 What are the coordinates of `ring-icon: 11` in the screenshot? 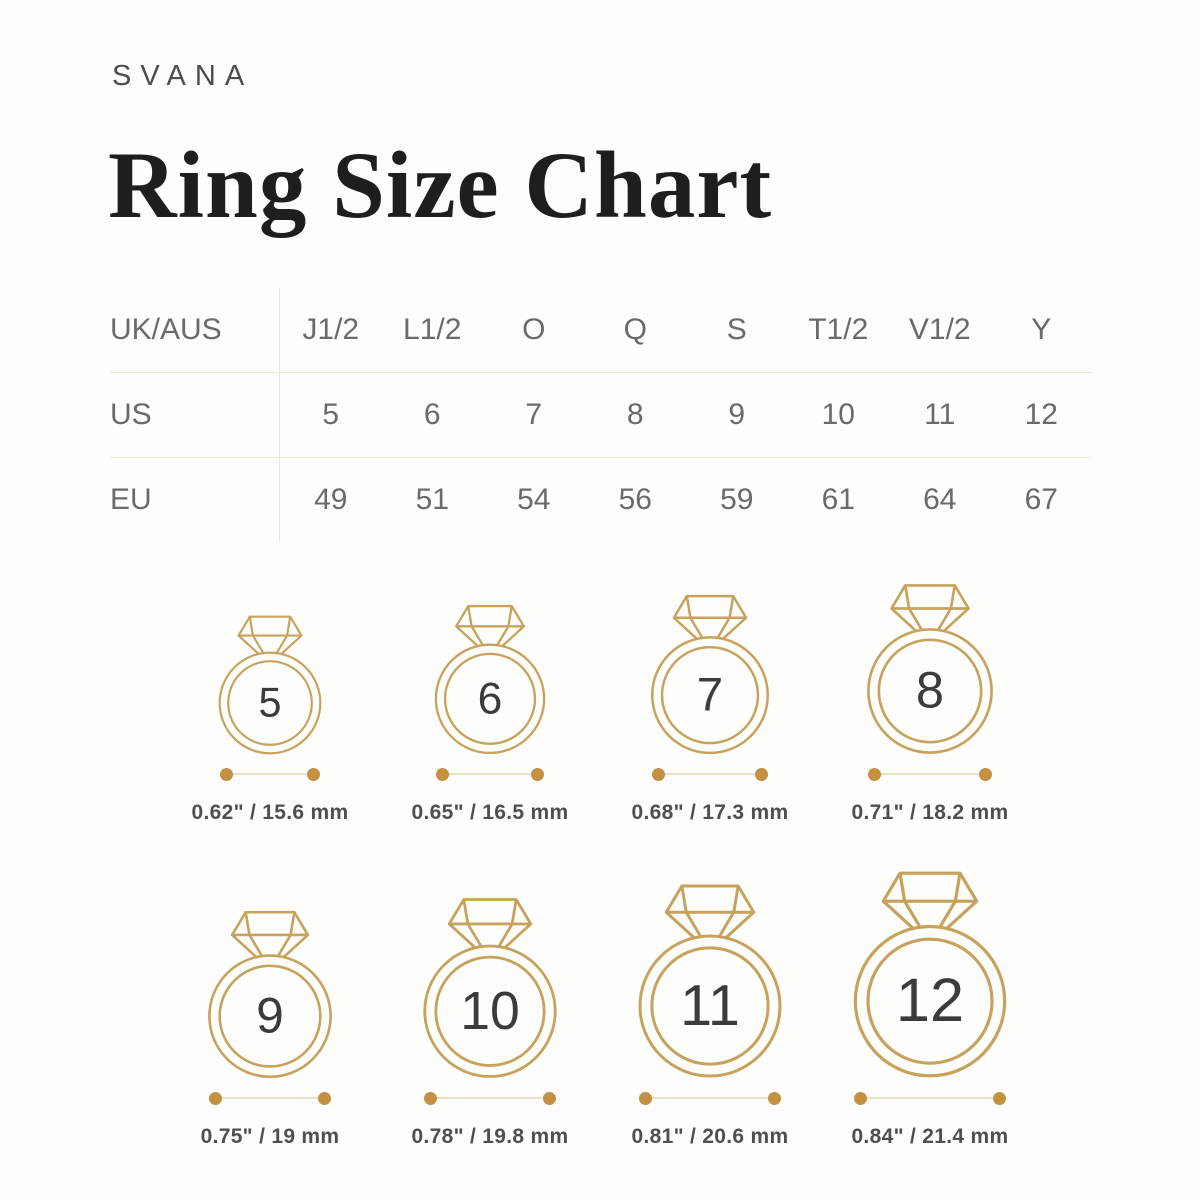 It's located at (710, 981).